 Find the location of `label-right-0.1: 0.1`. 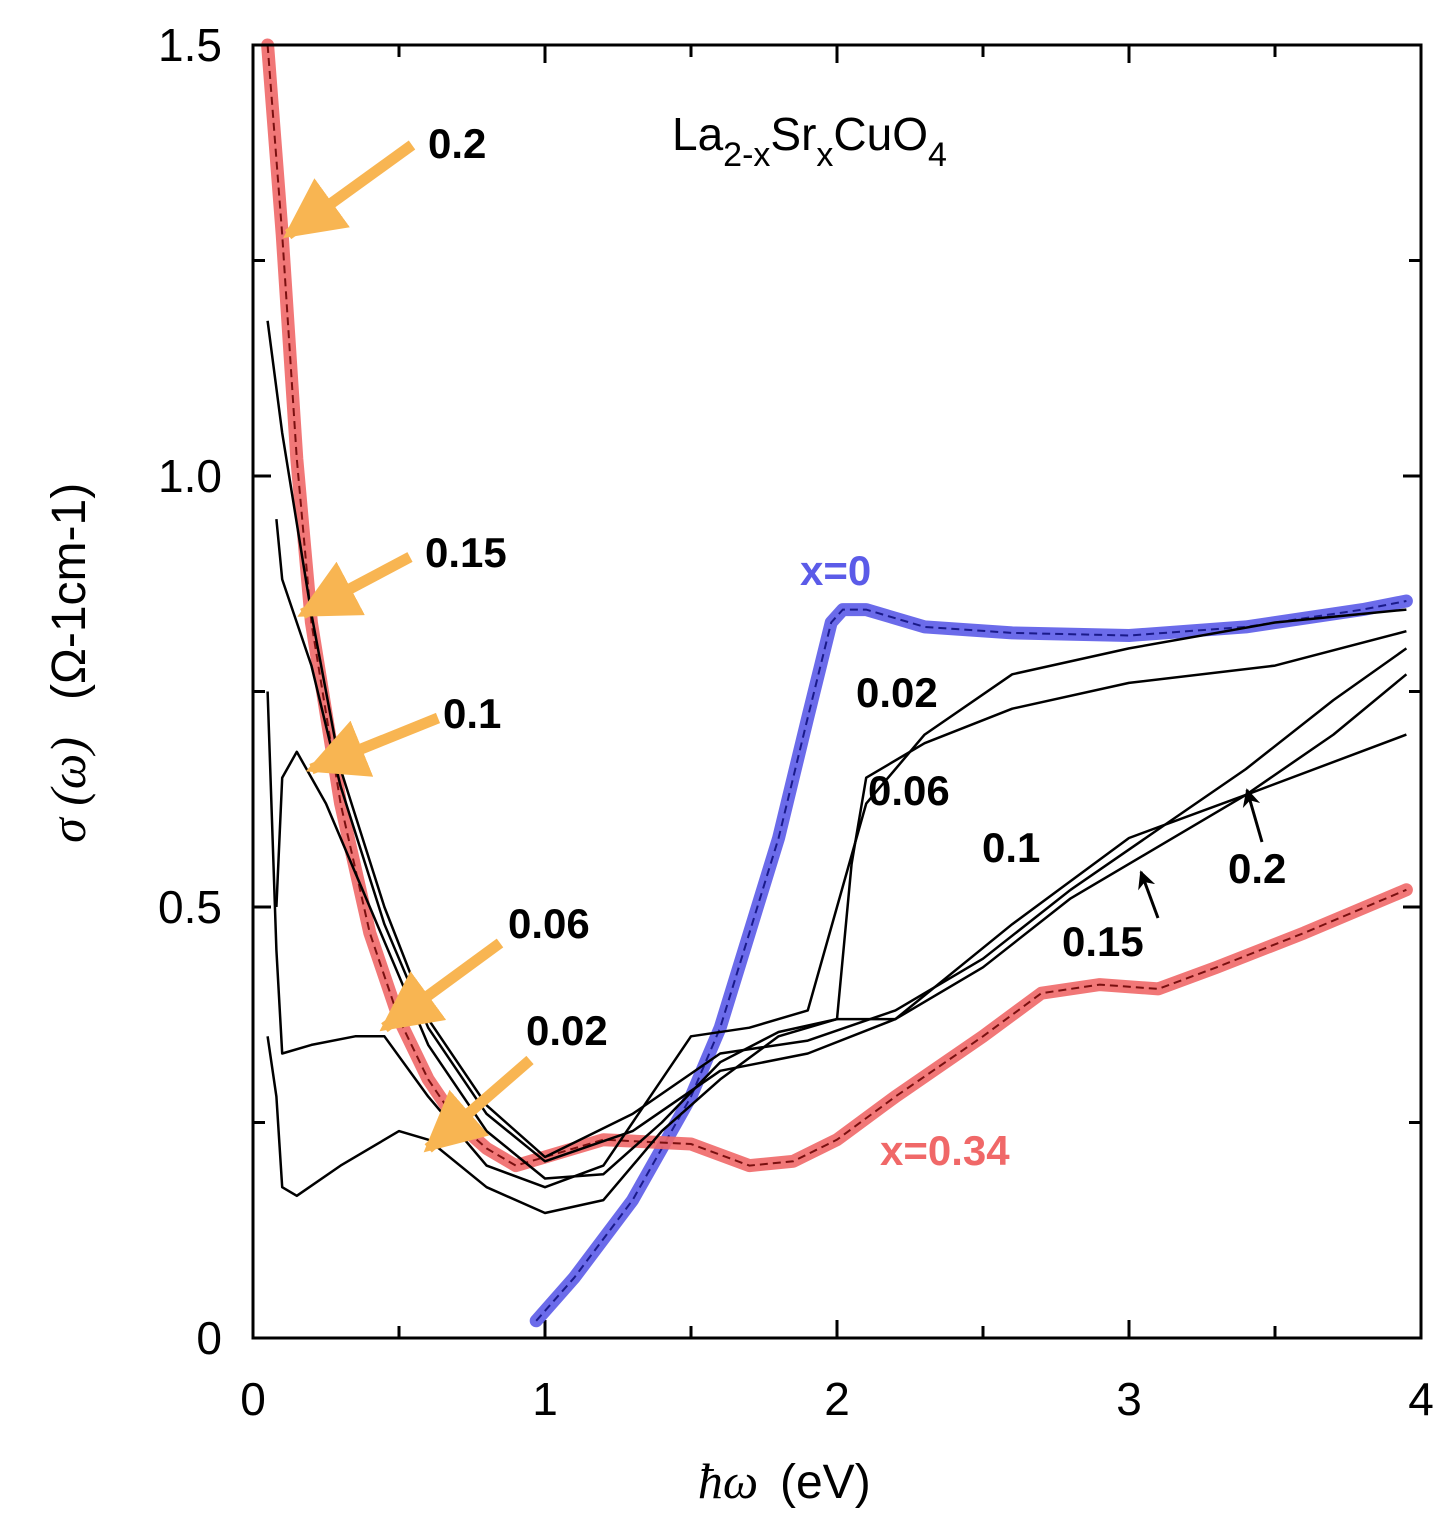

label-right-0.1: 0.1 is located at coordinates (1011, 847).